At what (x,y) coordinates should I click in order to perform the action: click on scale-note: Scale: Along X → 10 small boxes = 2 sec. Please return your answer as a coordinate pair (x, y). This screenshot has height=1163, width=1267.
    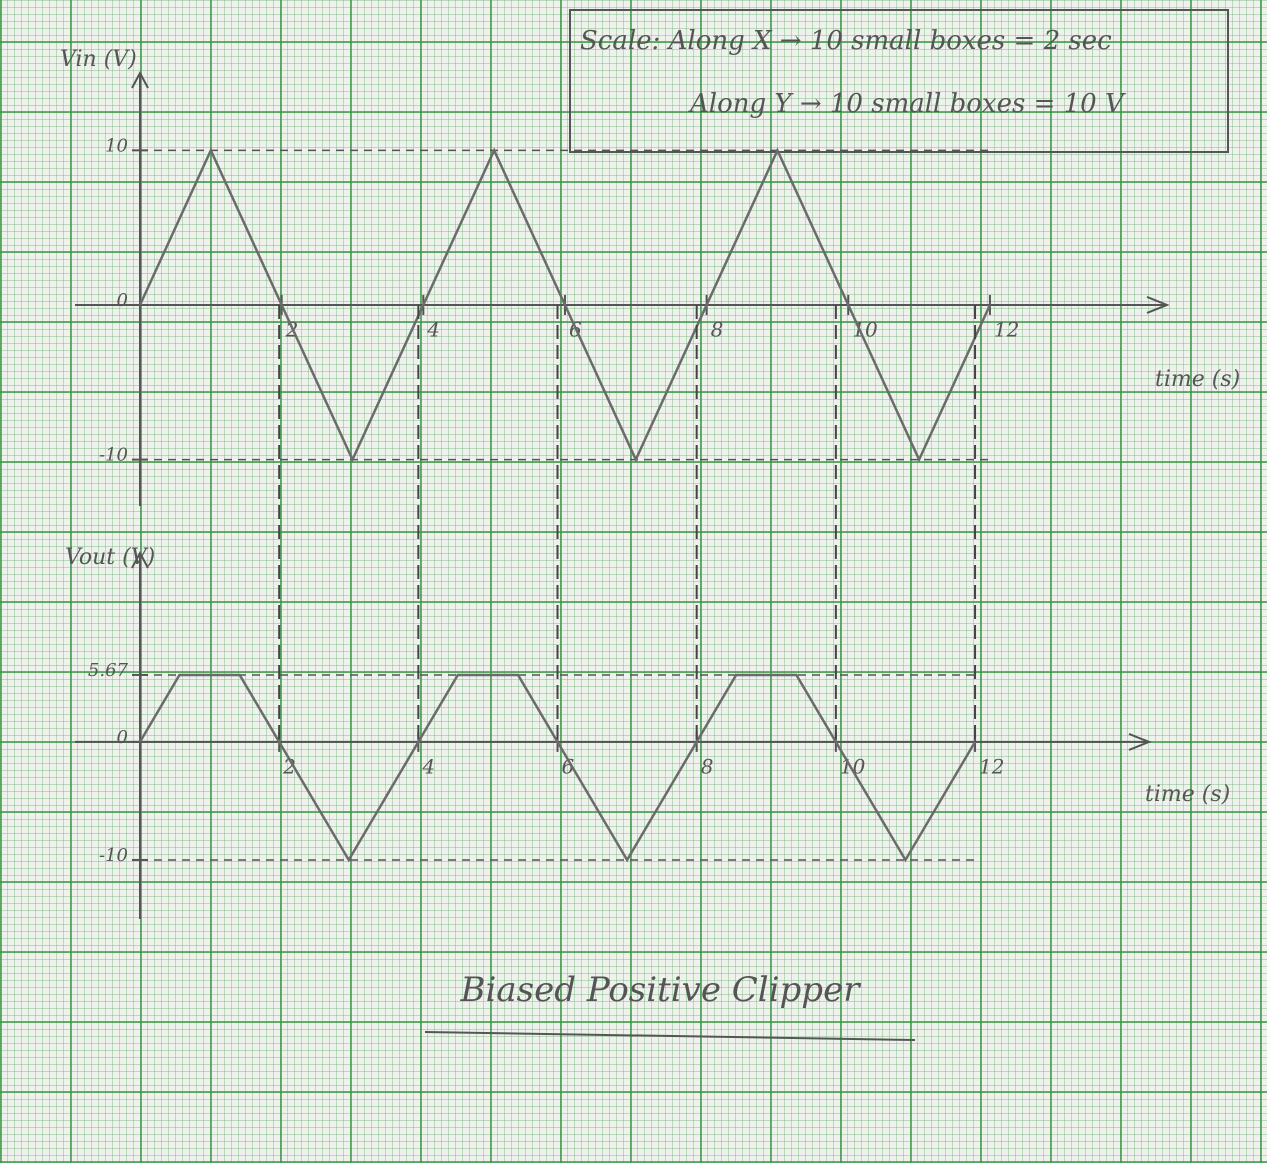
    Looking at the image, I should click on (846, 41).